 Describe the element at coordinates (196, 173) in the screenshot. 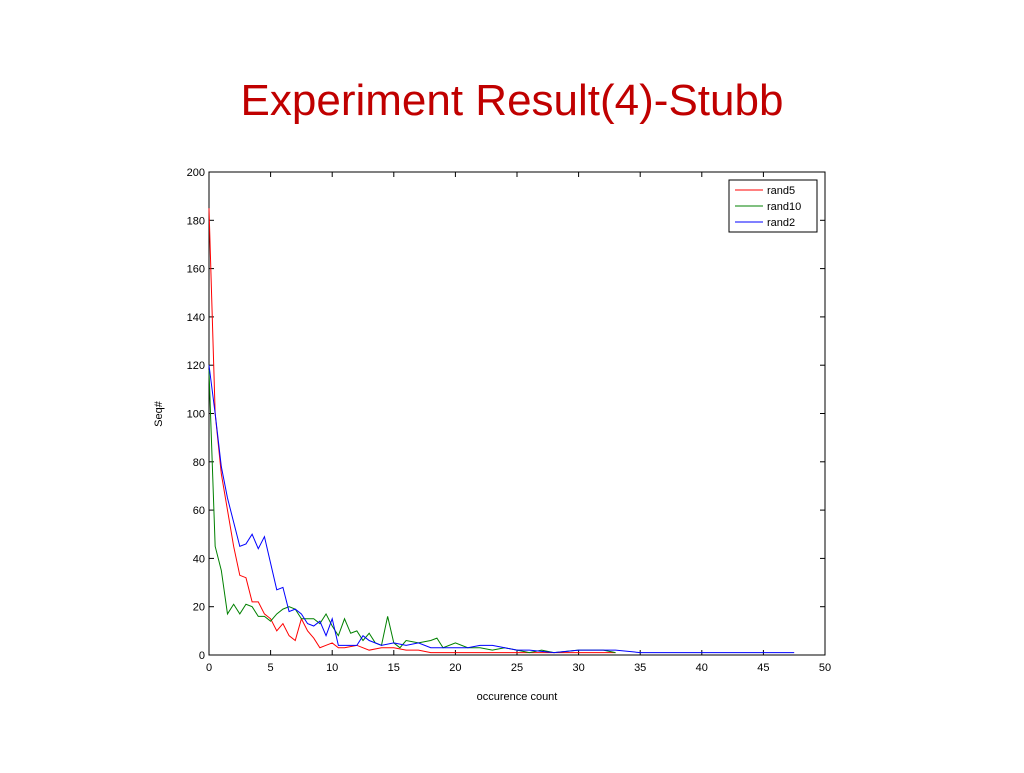

I see `y-tick-label: 200` at that location.